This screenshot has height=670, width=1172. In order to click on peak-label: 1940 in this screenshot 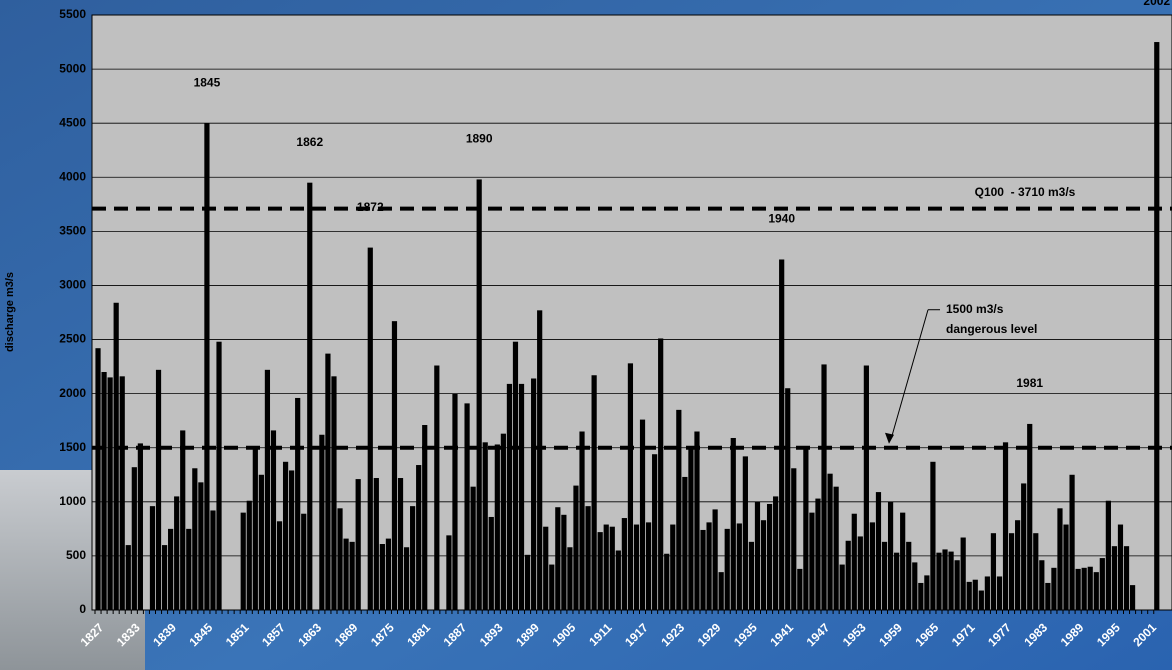, I will do `click(781, 219)`.